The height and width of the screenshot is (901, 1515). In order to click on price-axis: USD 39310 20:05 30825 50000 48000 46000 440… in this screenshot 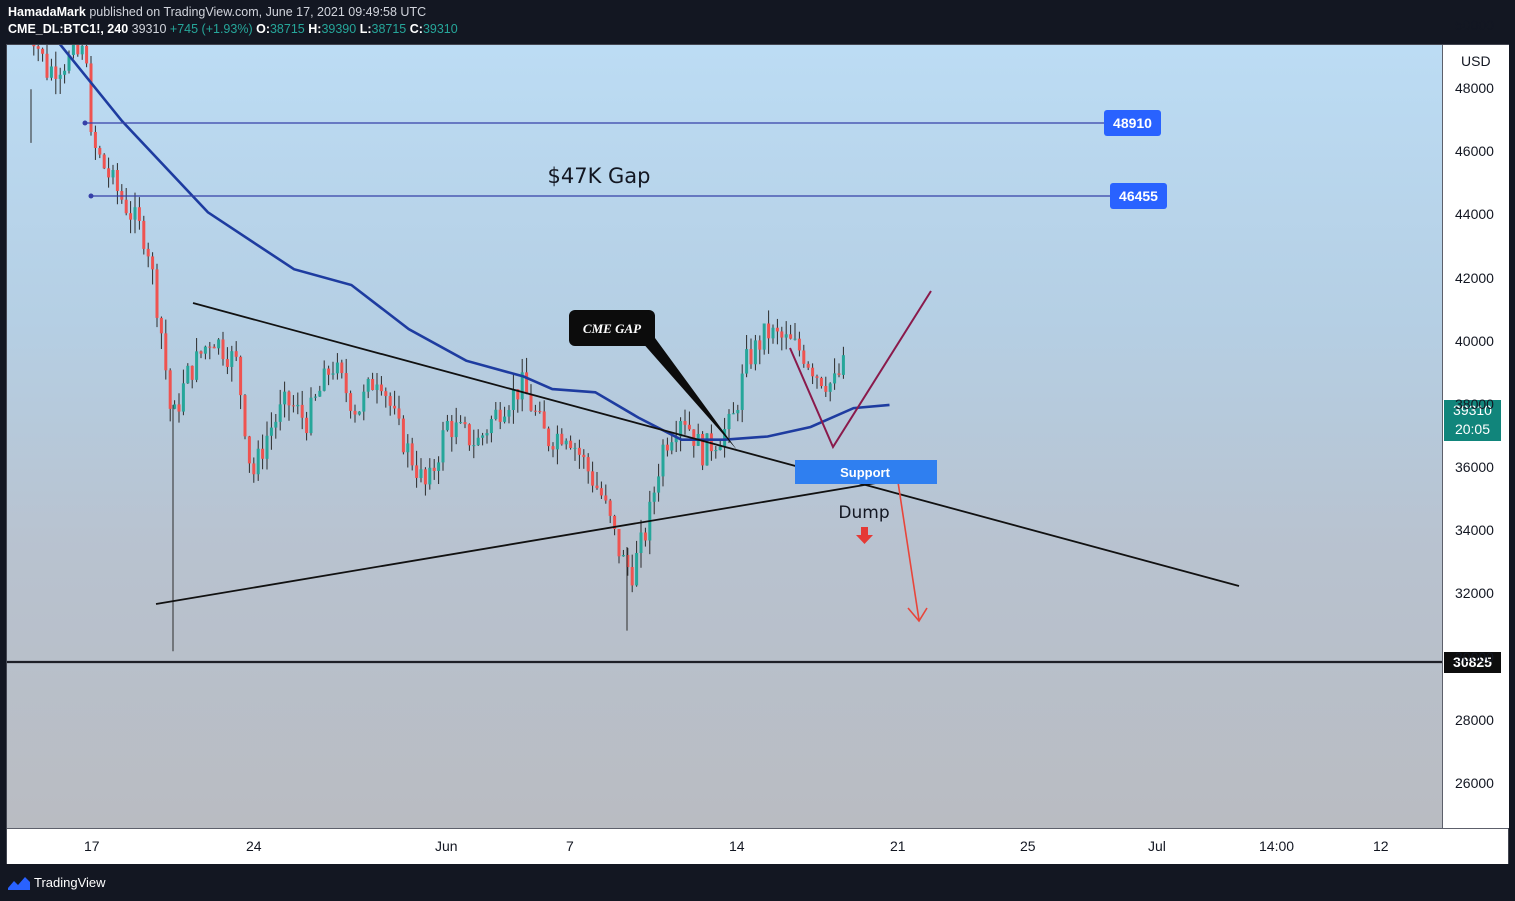, I will do `click(1475, 422)`.